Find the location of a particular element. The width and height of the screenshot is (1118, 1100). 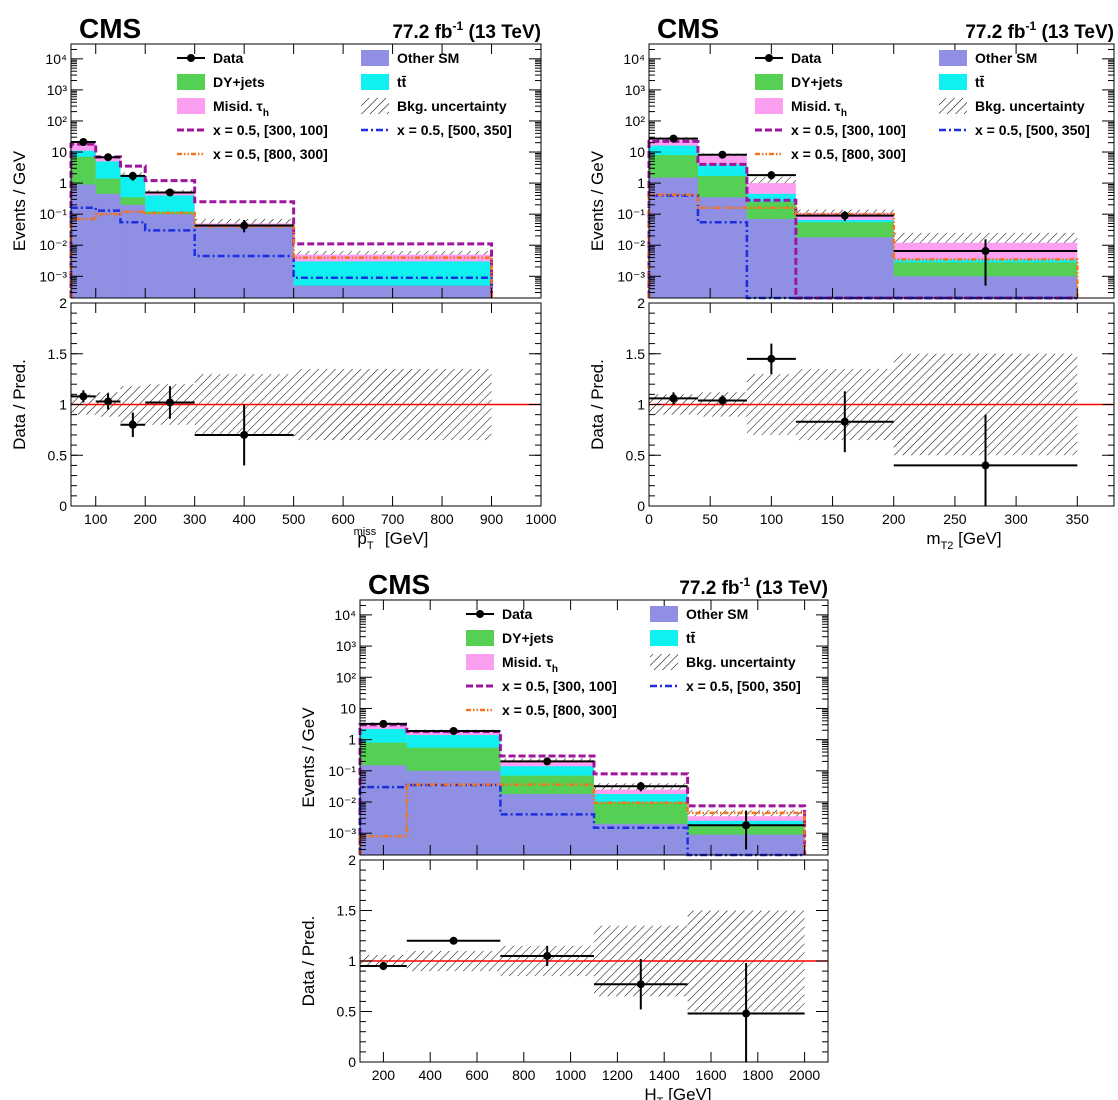

legend-label-misid: Misid. τh is located at coordinates (530, 664).